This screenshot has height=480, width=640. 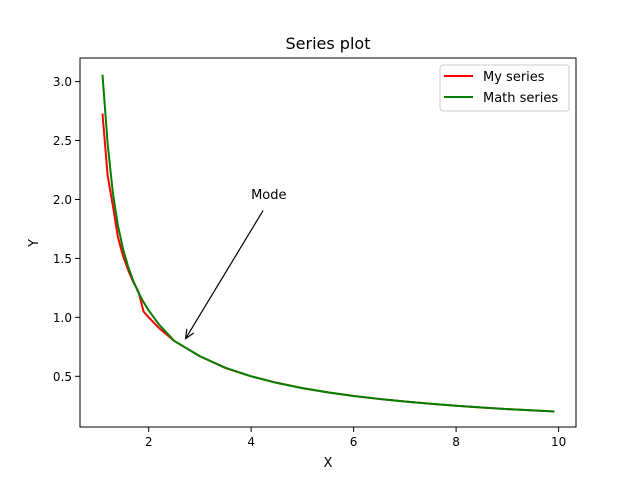 What do you see at coordinates (62, 200) in the screenshot?
I see `y-tick-label: 2.0` at bounding box center [62, 200].